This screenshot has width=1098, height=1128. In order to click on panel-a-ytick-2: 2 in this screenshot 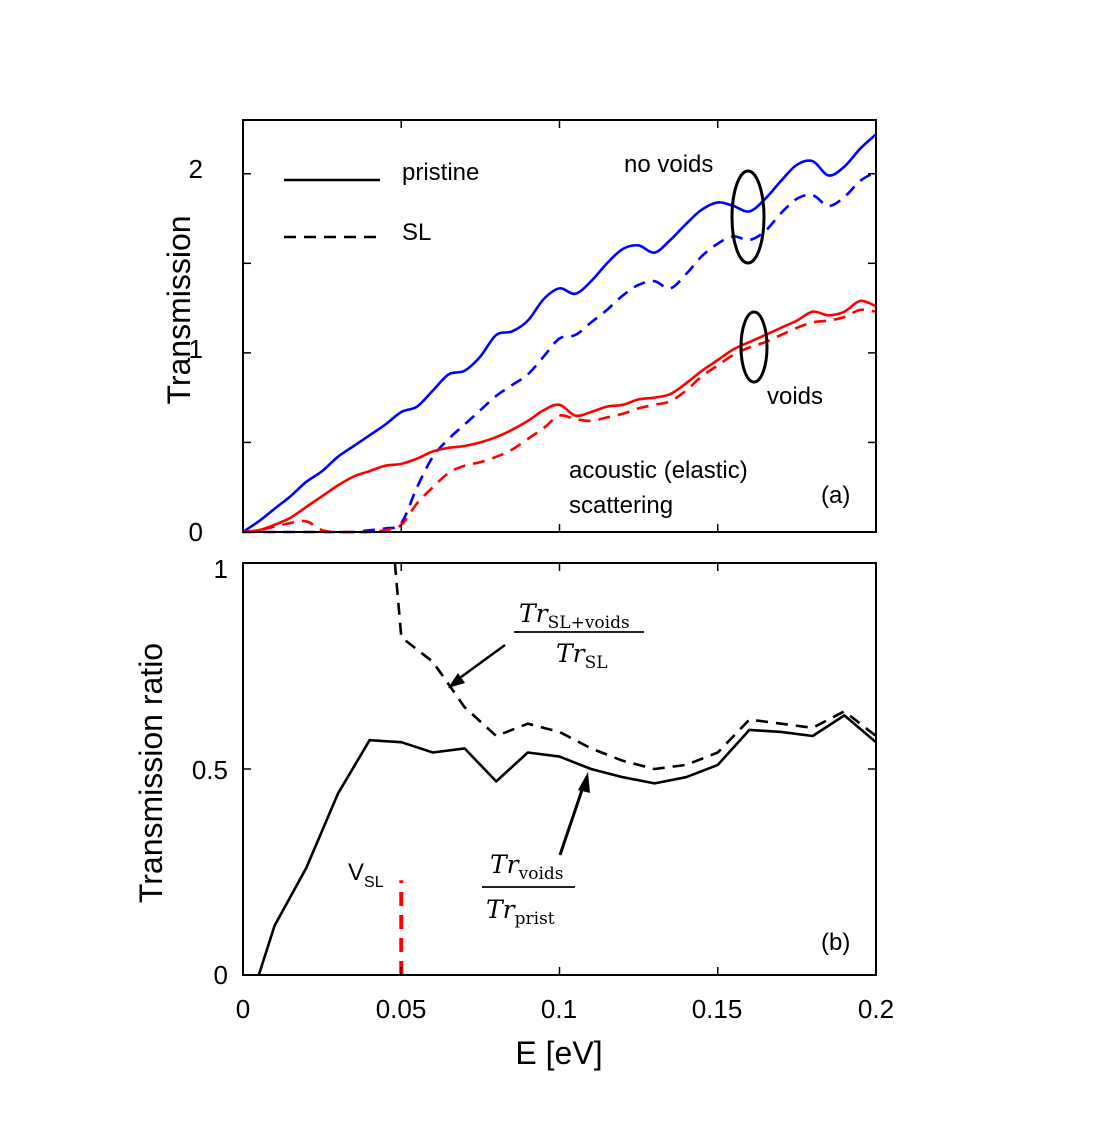, I will do `click(196, 169)`.